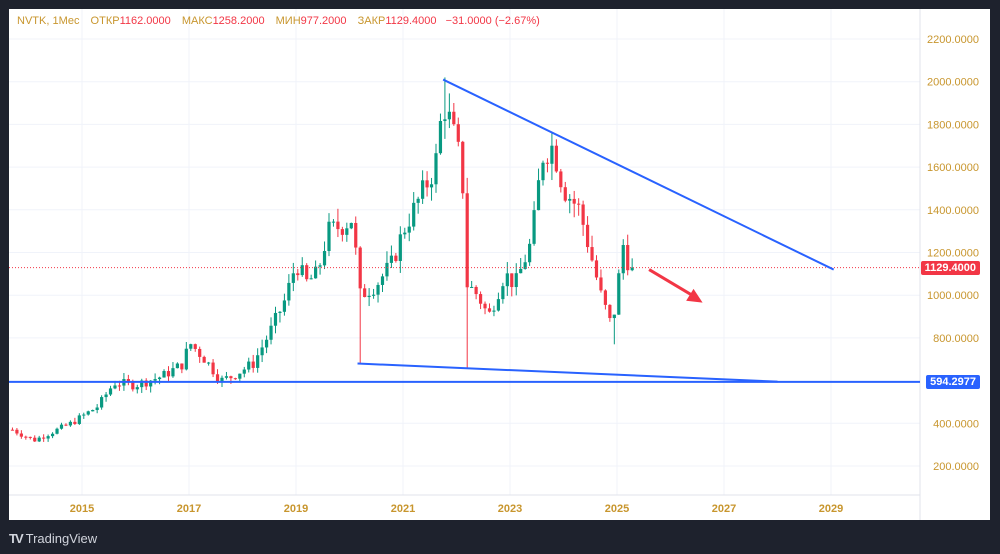  What do you see at coordinates (956, 339) in the screenshot?
I see `y-tick-label: 800.0000` at bounding box center [956, 339].